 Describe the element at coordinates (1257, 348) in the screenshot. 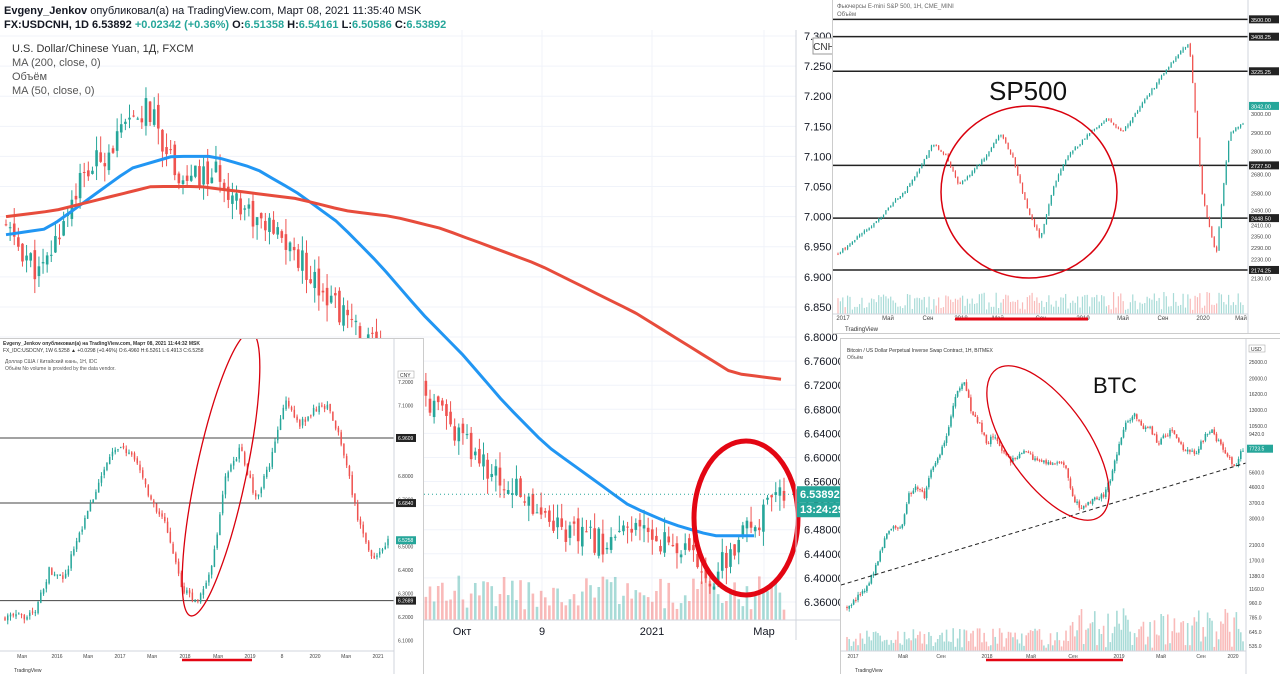

I see `btc-currency-badge` at that location.